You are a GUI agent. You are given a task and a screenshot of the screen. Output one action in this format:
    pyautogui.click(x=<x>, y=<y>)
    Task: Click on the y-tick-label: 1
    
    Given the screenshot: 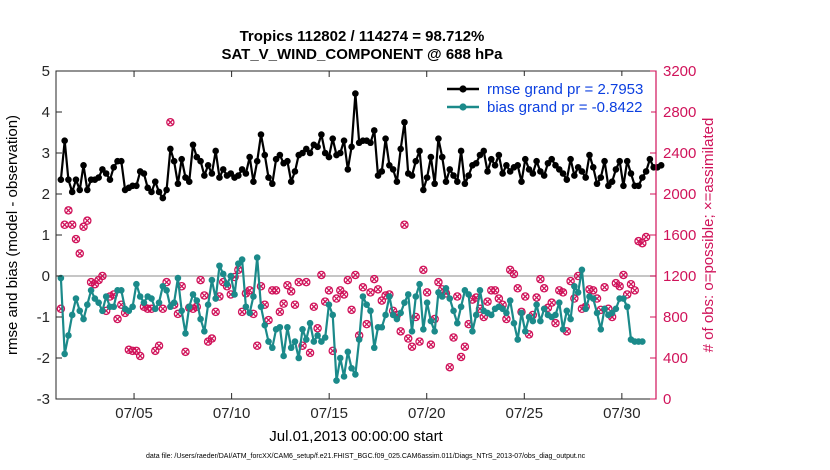 What is the action you would take?
    pyautogui.click(x=46, y=235)
    